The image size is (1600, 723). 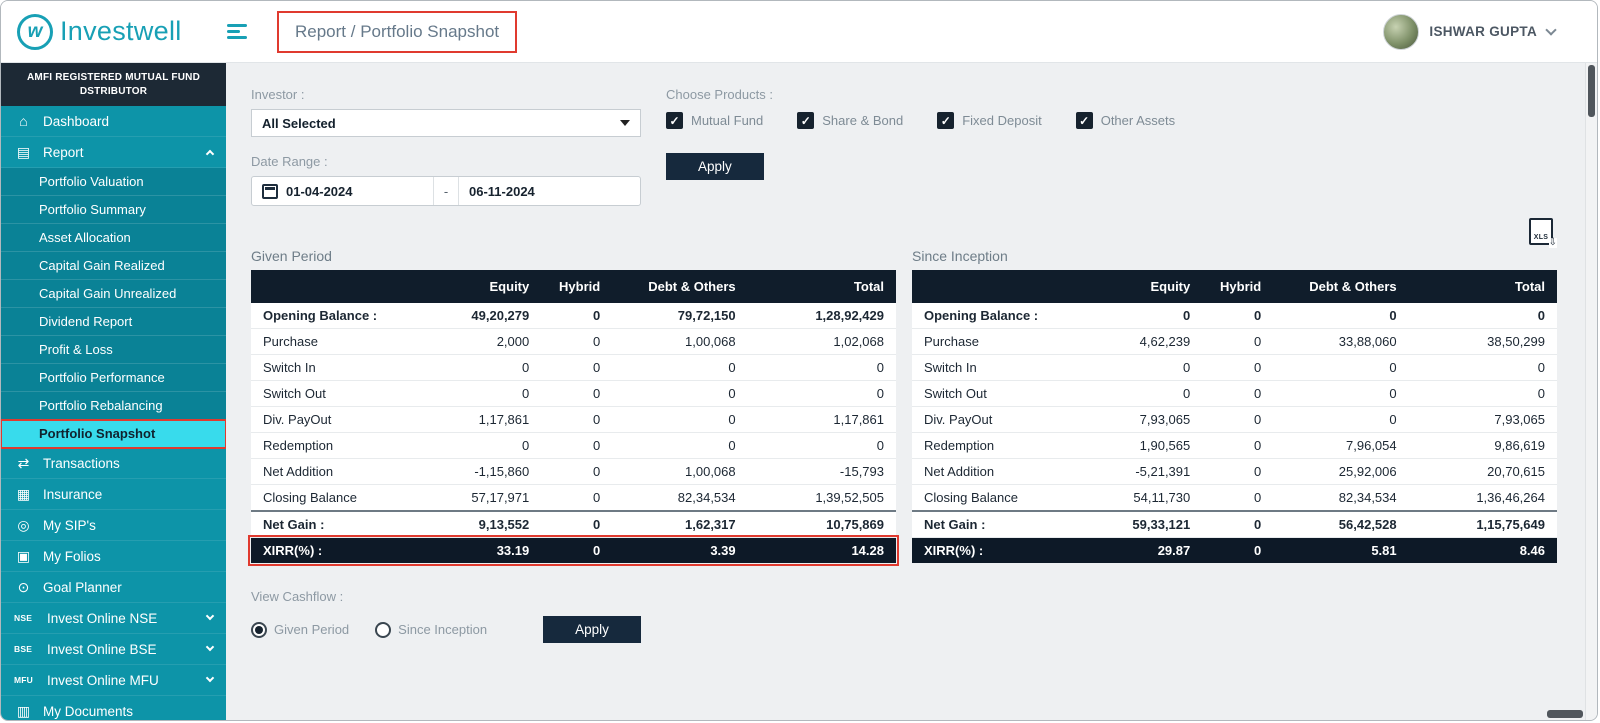 I want to click on page-title-box: Report / Portfolio Snapshot, so click(x=397, y=31).